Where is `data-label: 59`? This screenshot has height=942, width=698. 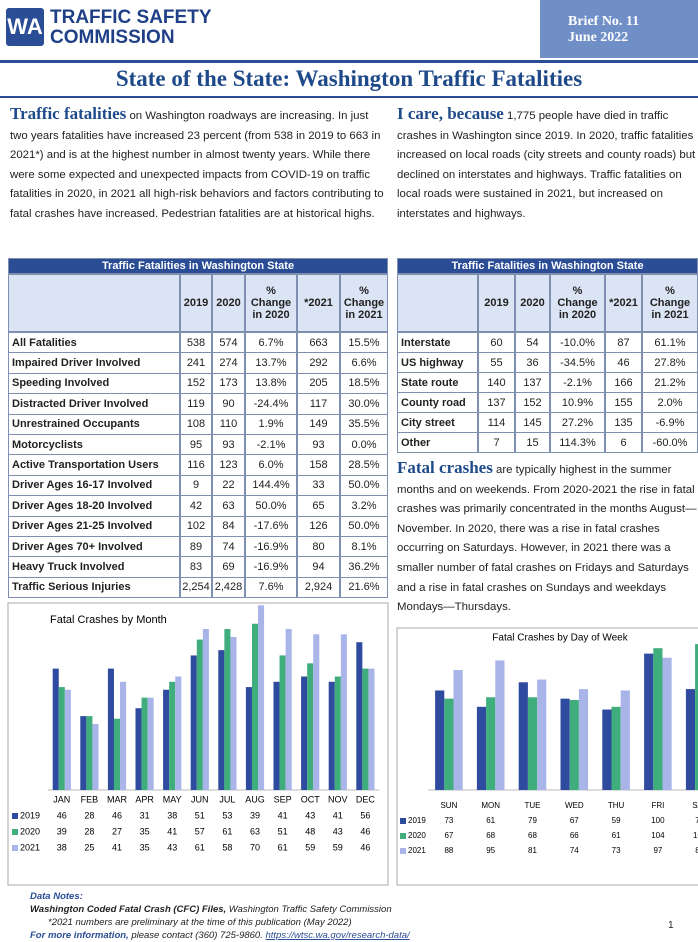
data-label: 59 is located at coordinates (338, 847).